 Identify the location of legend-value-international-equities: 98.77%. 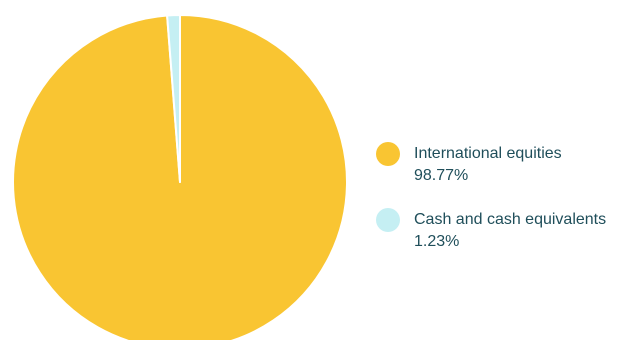
(441, 175).